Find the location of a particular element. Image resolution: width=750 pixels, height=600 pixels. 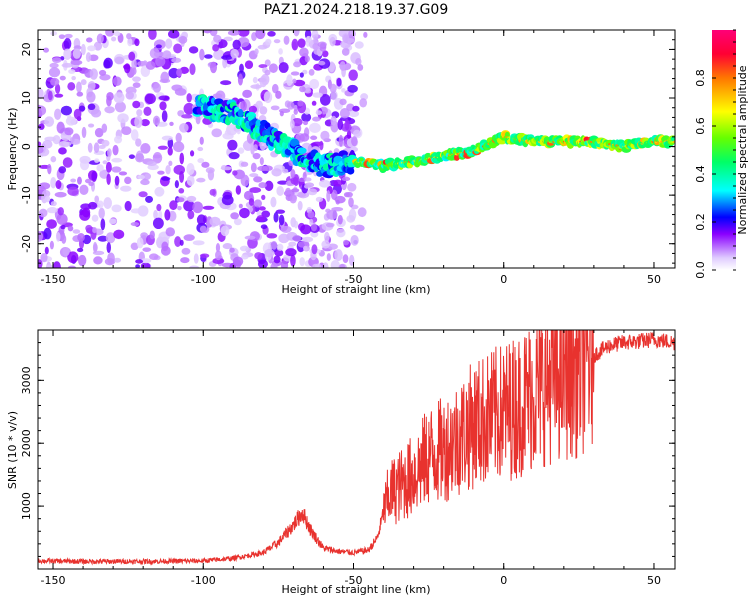

spectrogram-x-tick-label: -100 is located at coordinates (203, 279).